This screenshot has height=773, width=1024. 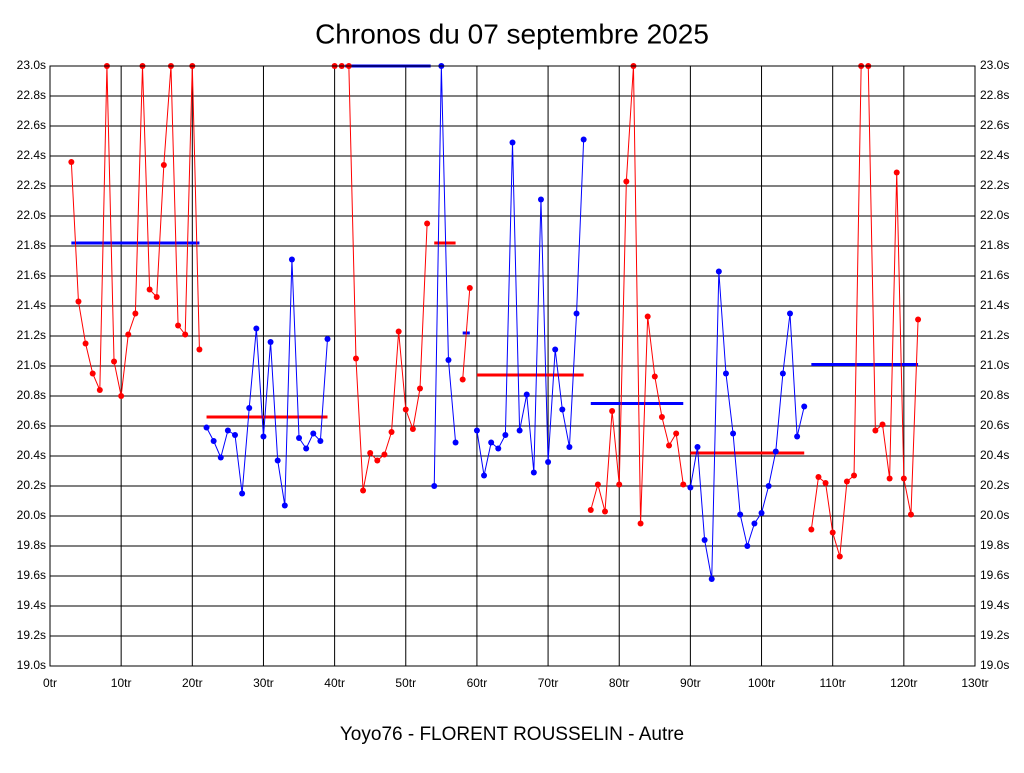 I want to click on y-tick-label: 20.8s, so click(x=31, y=395).